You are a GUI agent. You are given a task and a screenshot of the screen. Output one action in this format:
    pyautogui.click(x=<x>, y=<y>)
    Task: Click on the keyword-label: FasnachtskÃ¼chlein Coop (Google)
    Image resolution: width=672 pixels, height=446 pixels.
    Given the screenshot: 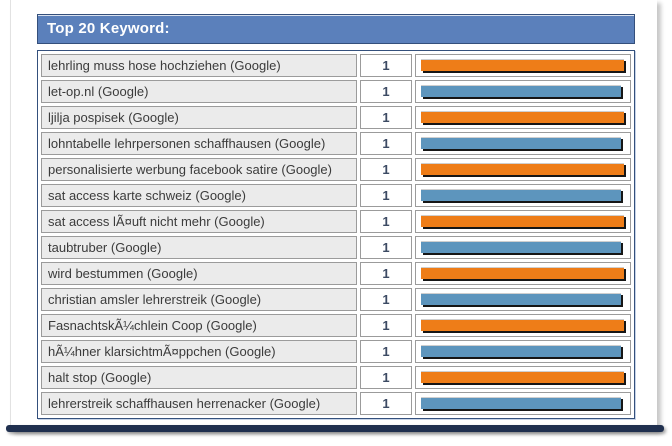 What is the action you would take?
    pyautogui.click(x=199, y=325)
    